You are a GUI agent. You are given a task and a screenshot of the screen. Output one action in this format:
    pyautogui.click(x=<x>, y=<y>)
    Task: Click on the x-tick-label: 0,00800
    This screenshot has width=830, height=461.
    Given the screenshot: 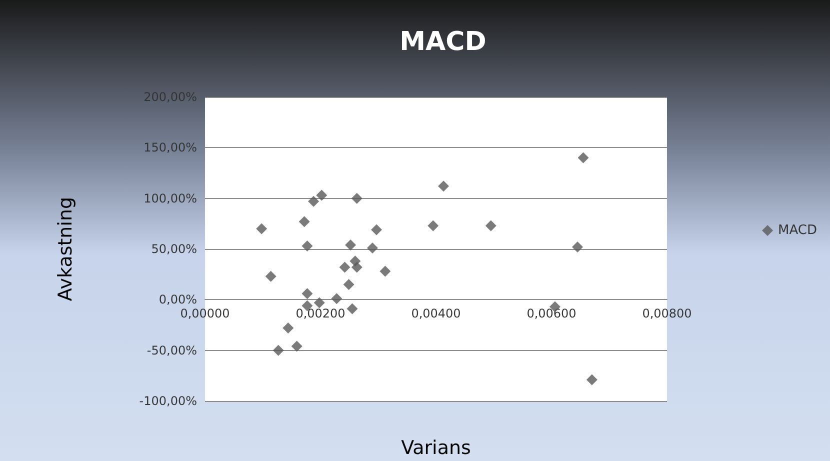 What is the action you would take?
    pyautogui.click(x=667, y=313)
    